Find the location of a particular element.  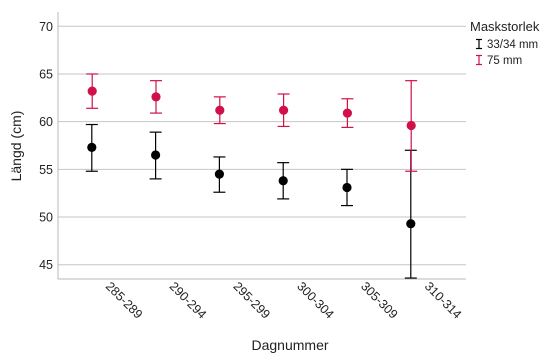

x-tick-label-295-299: 295-299 is located at coordinates (251, 300).